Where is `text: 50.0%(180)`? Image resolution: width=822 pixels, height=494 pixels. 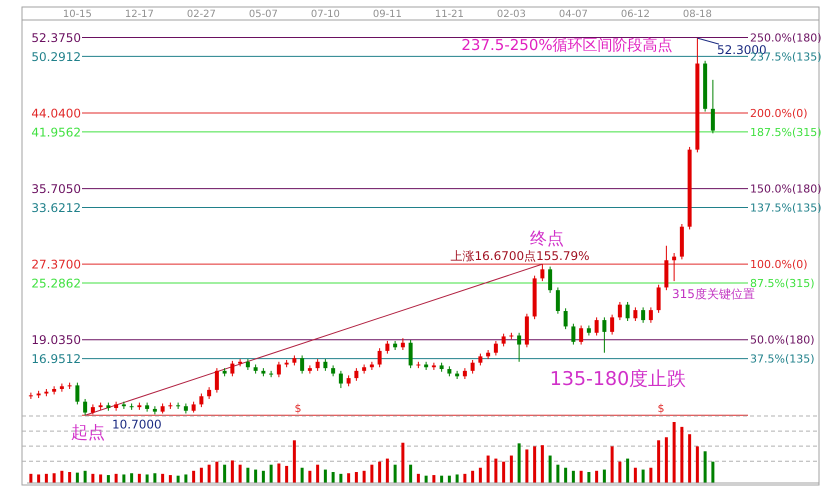
text: 50.0%(180) is located at coordinates (782, 340).